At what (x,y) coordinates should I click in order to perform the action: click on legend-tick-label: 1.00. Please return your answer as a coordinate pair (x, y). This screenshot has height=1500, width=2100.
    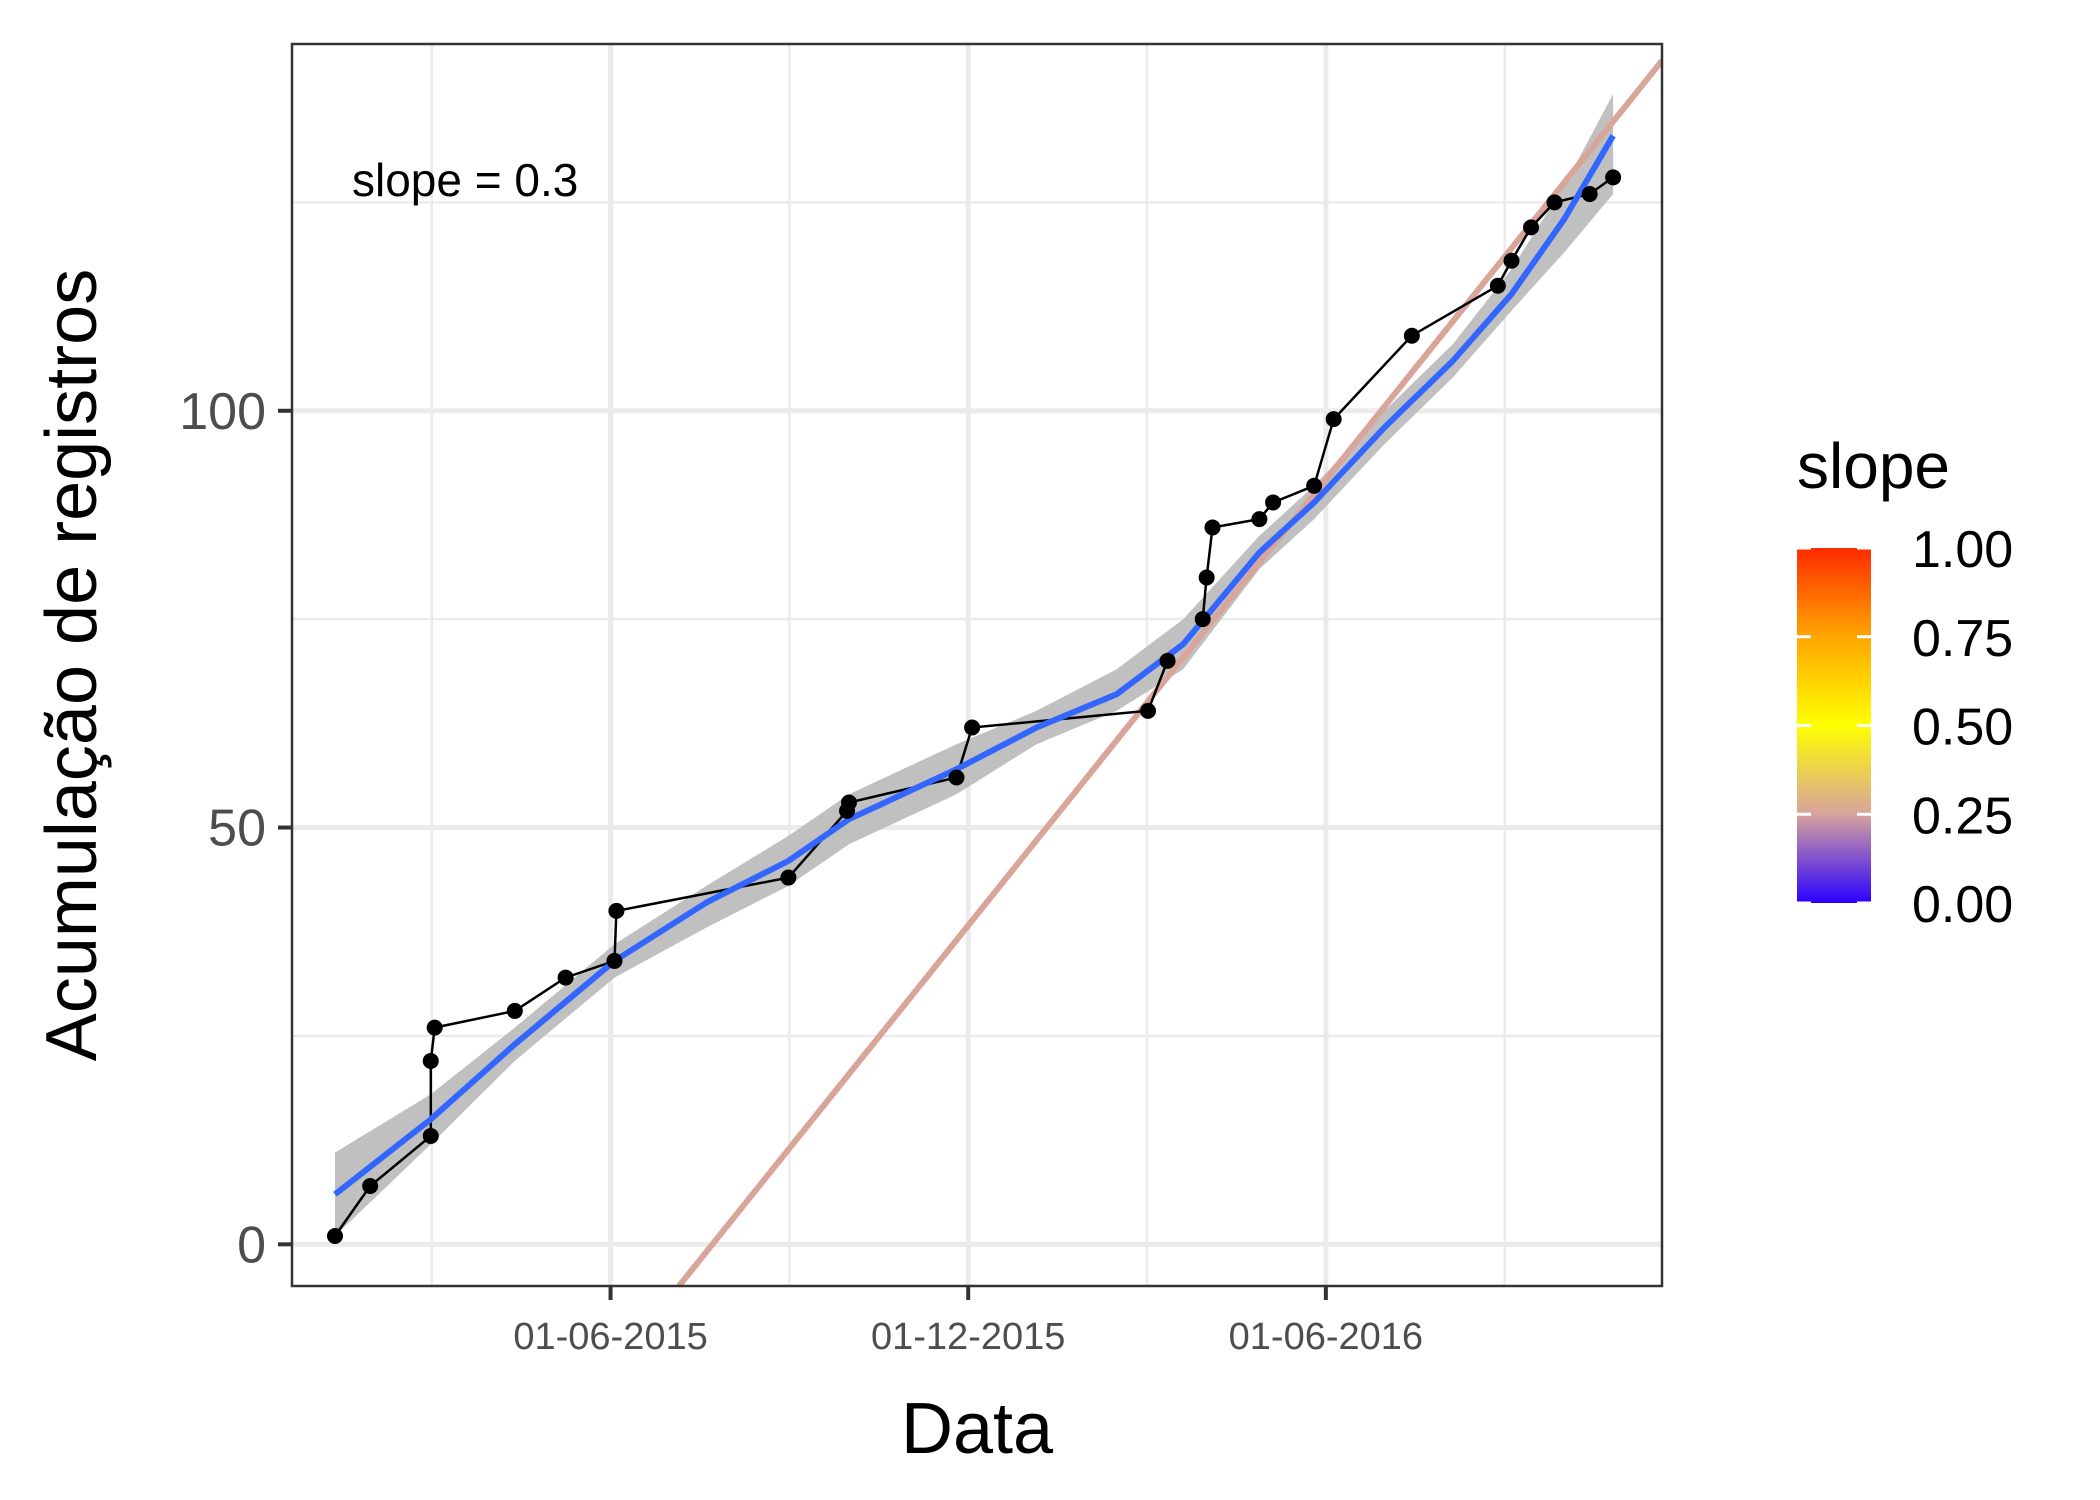
    Looking at the image, I should click on (1962, 550).